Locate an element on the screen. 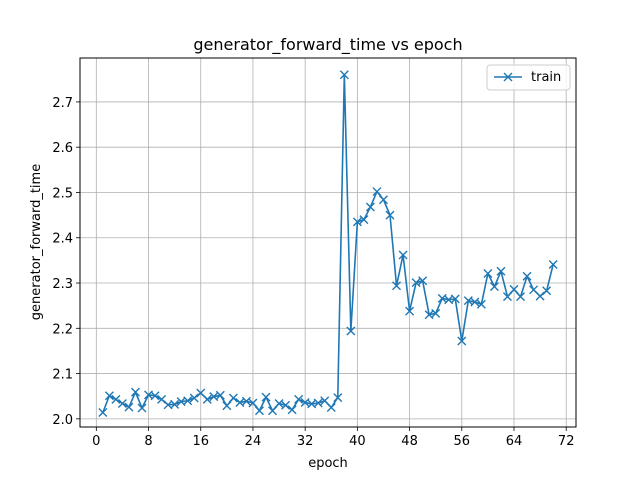 This screenshot has height=480, width=640. legend: train is located at coordinates (528, 77).